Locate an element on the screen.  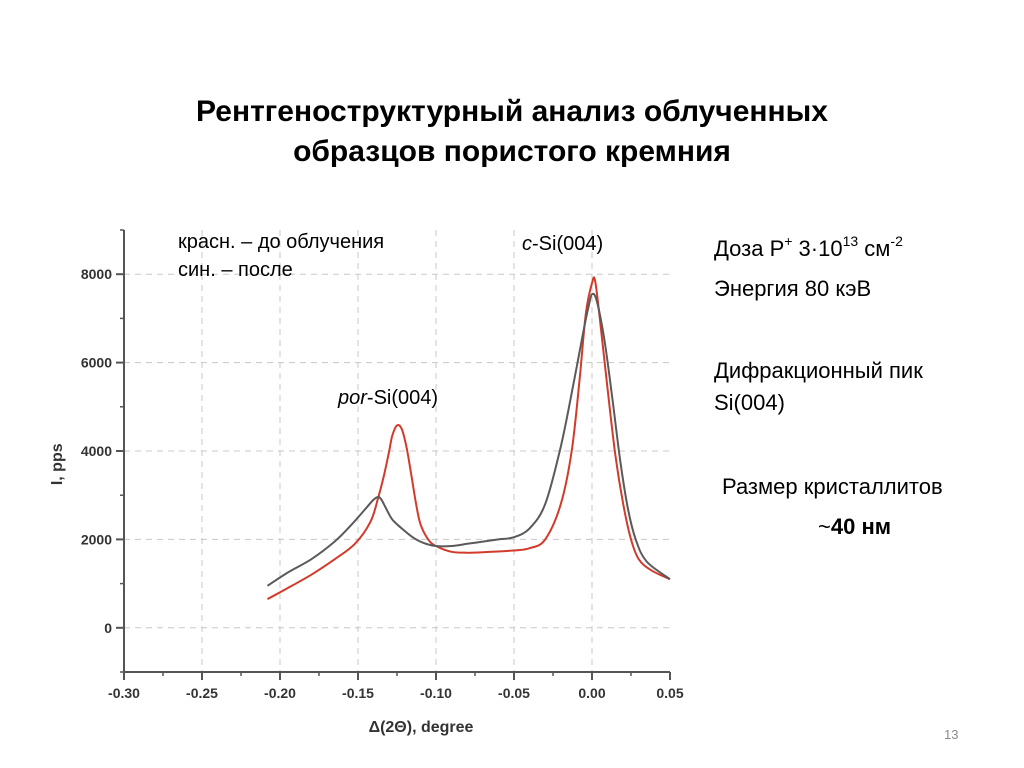
por-si-peak-label: por-Si(004) is located at coordinates (388, 398).